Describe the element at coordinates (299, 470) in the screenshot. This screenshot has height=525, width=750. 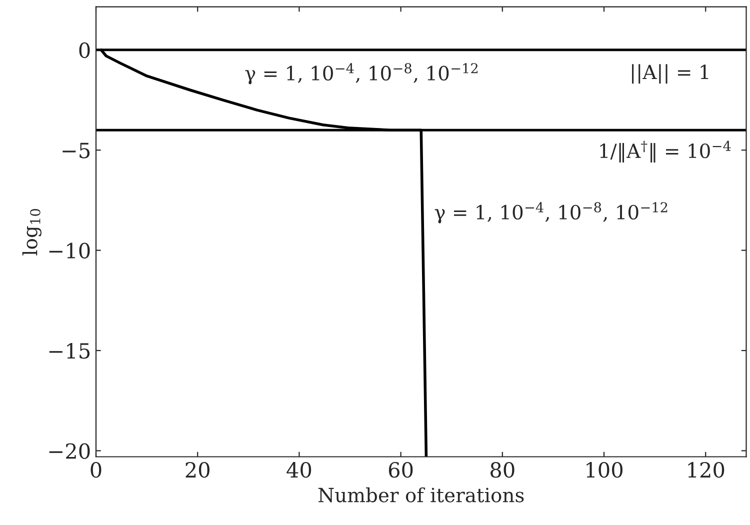
I see `x-tick-label: 40` at that location.